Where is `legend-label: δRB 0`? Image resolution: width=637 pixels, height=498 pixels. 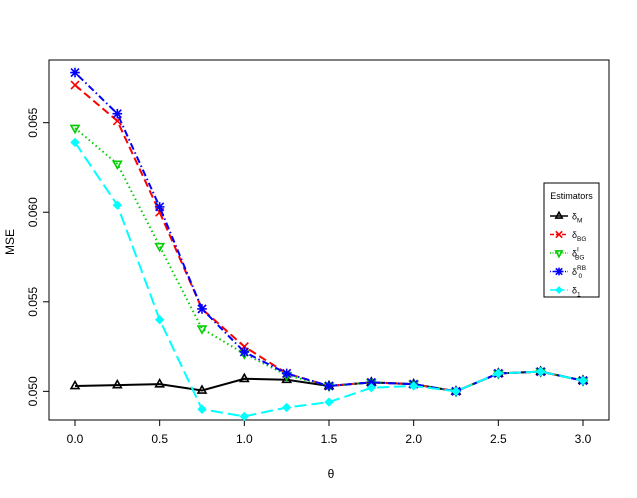 legend-label: δRB 0 is located at coordinates (579, 272).